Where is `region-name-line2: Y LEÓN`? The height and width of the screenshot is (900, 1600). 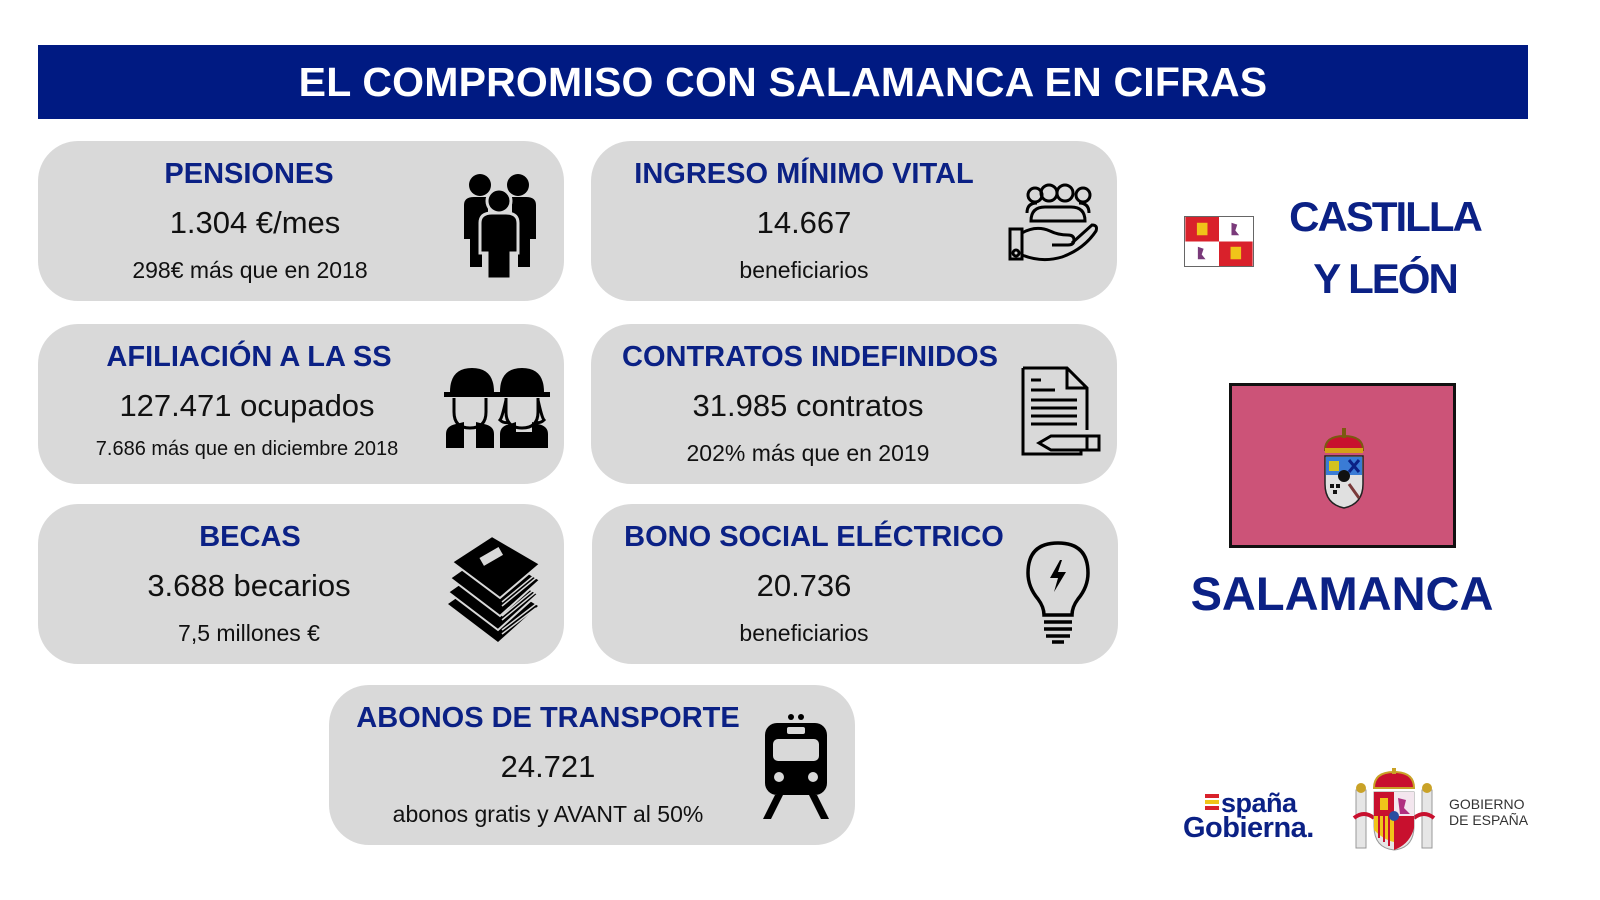 region-name-line2: Y LEÓN is located at coordinates (1386, 278).